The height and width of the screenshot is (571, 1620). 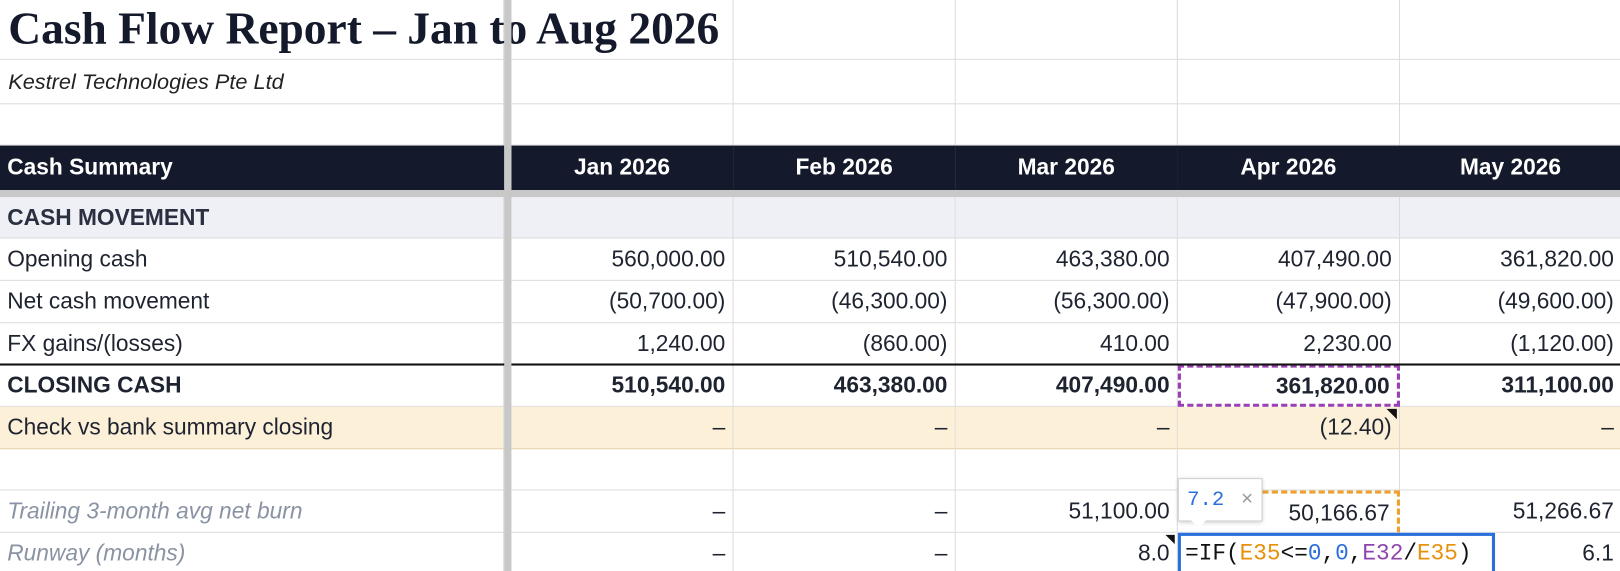 What do you see at coordinates (1410, 553) in the screenshot?
I see `formula-token: /` at bounding box center [1410, 553].